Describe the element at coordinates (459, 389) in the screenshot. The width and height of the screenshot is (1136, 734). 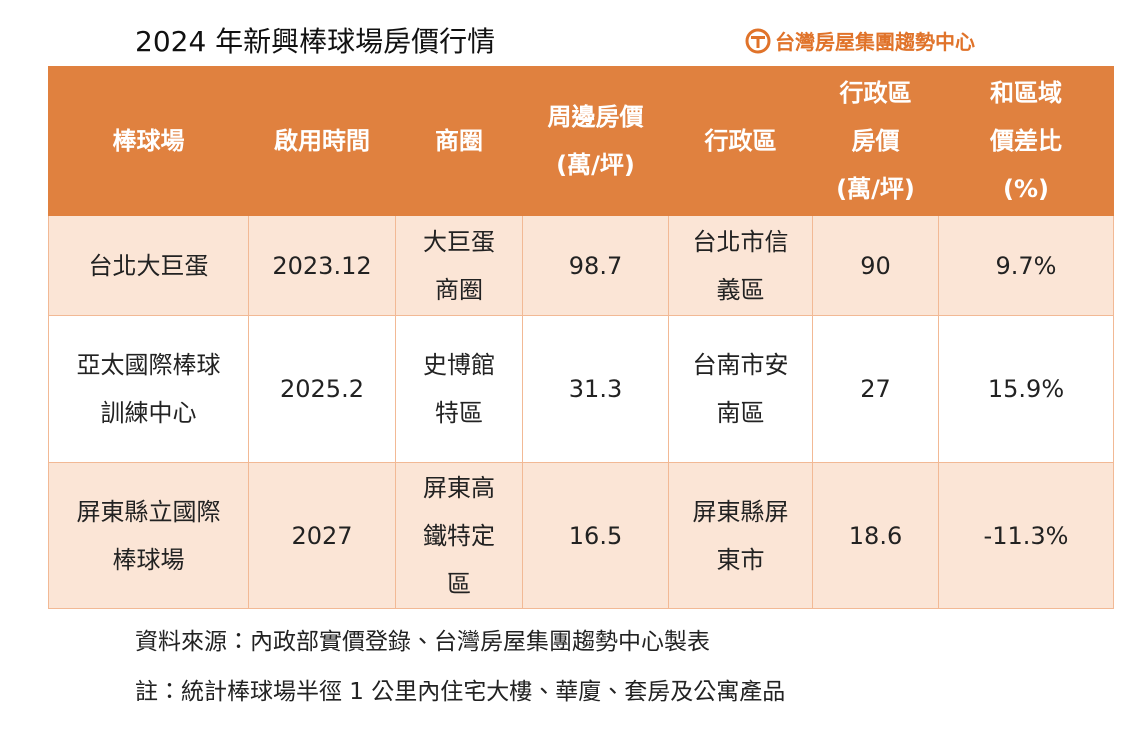
I see `table-cell: 史博館 特區` at that location.